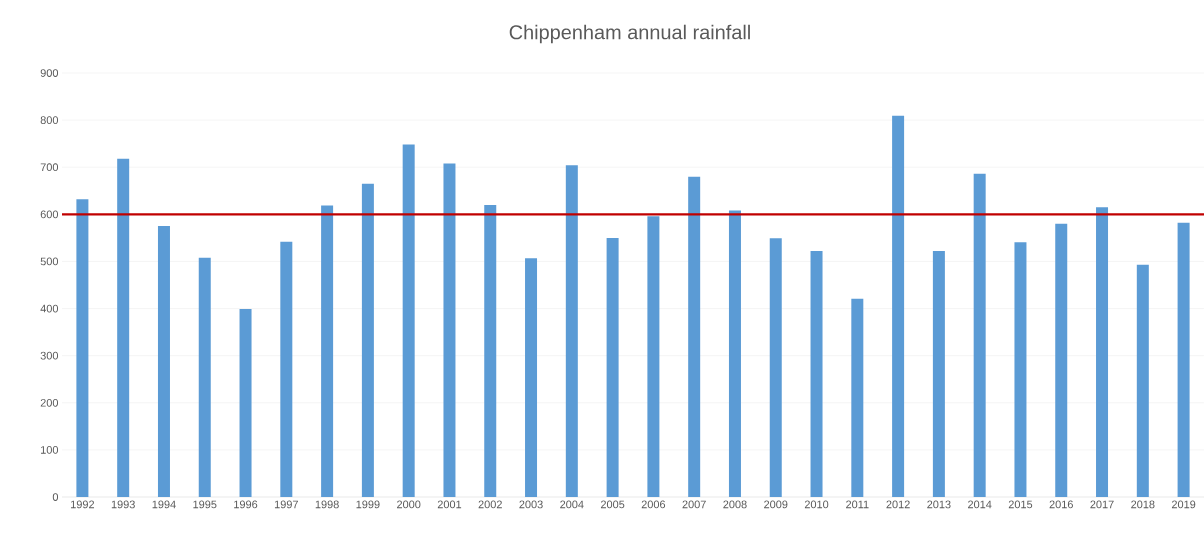 This screenshot has width=1204, height=548. What do you see at coordinates (49, 214) in the screenshot?
I see `y-tick-label: 600` at bounding box center [49, 214].